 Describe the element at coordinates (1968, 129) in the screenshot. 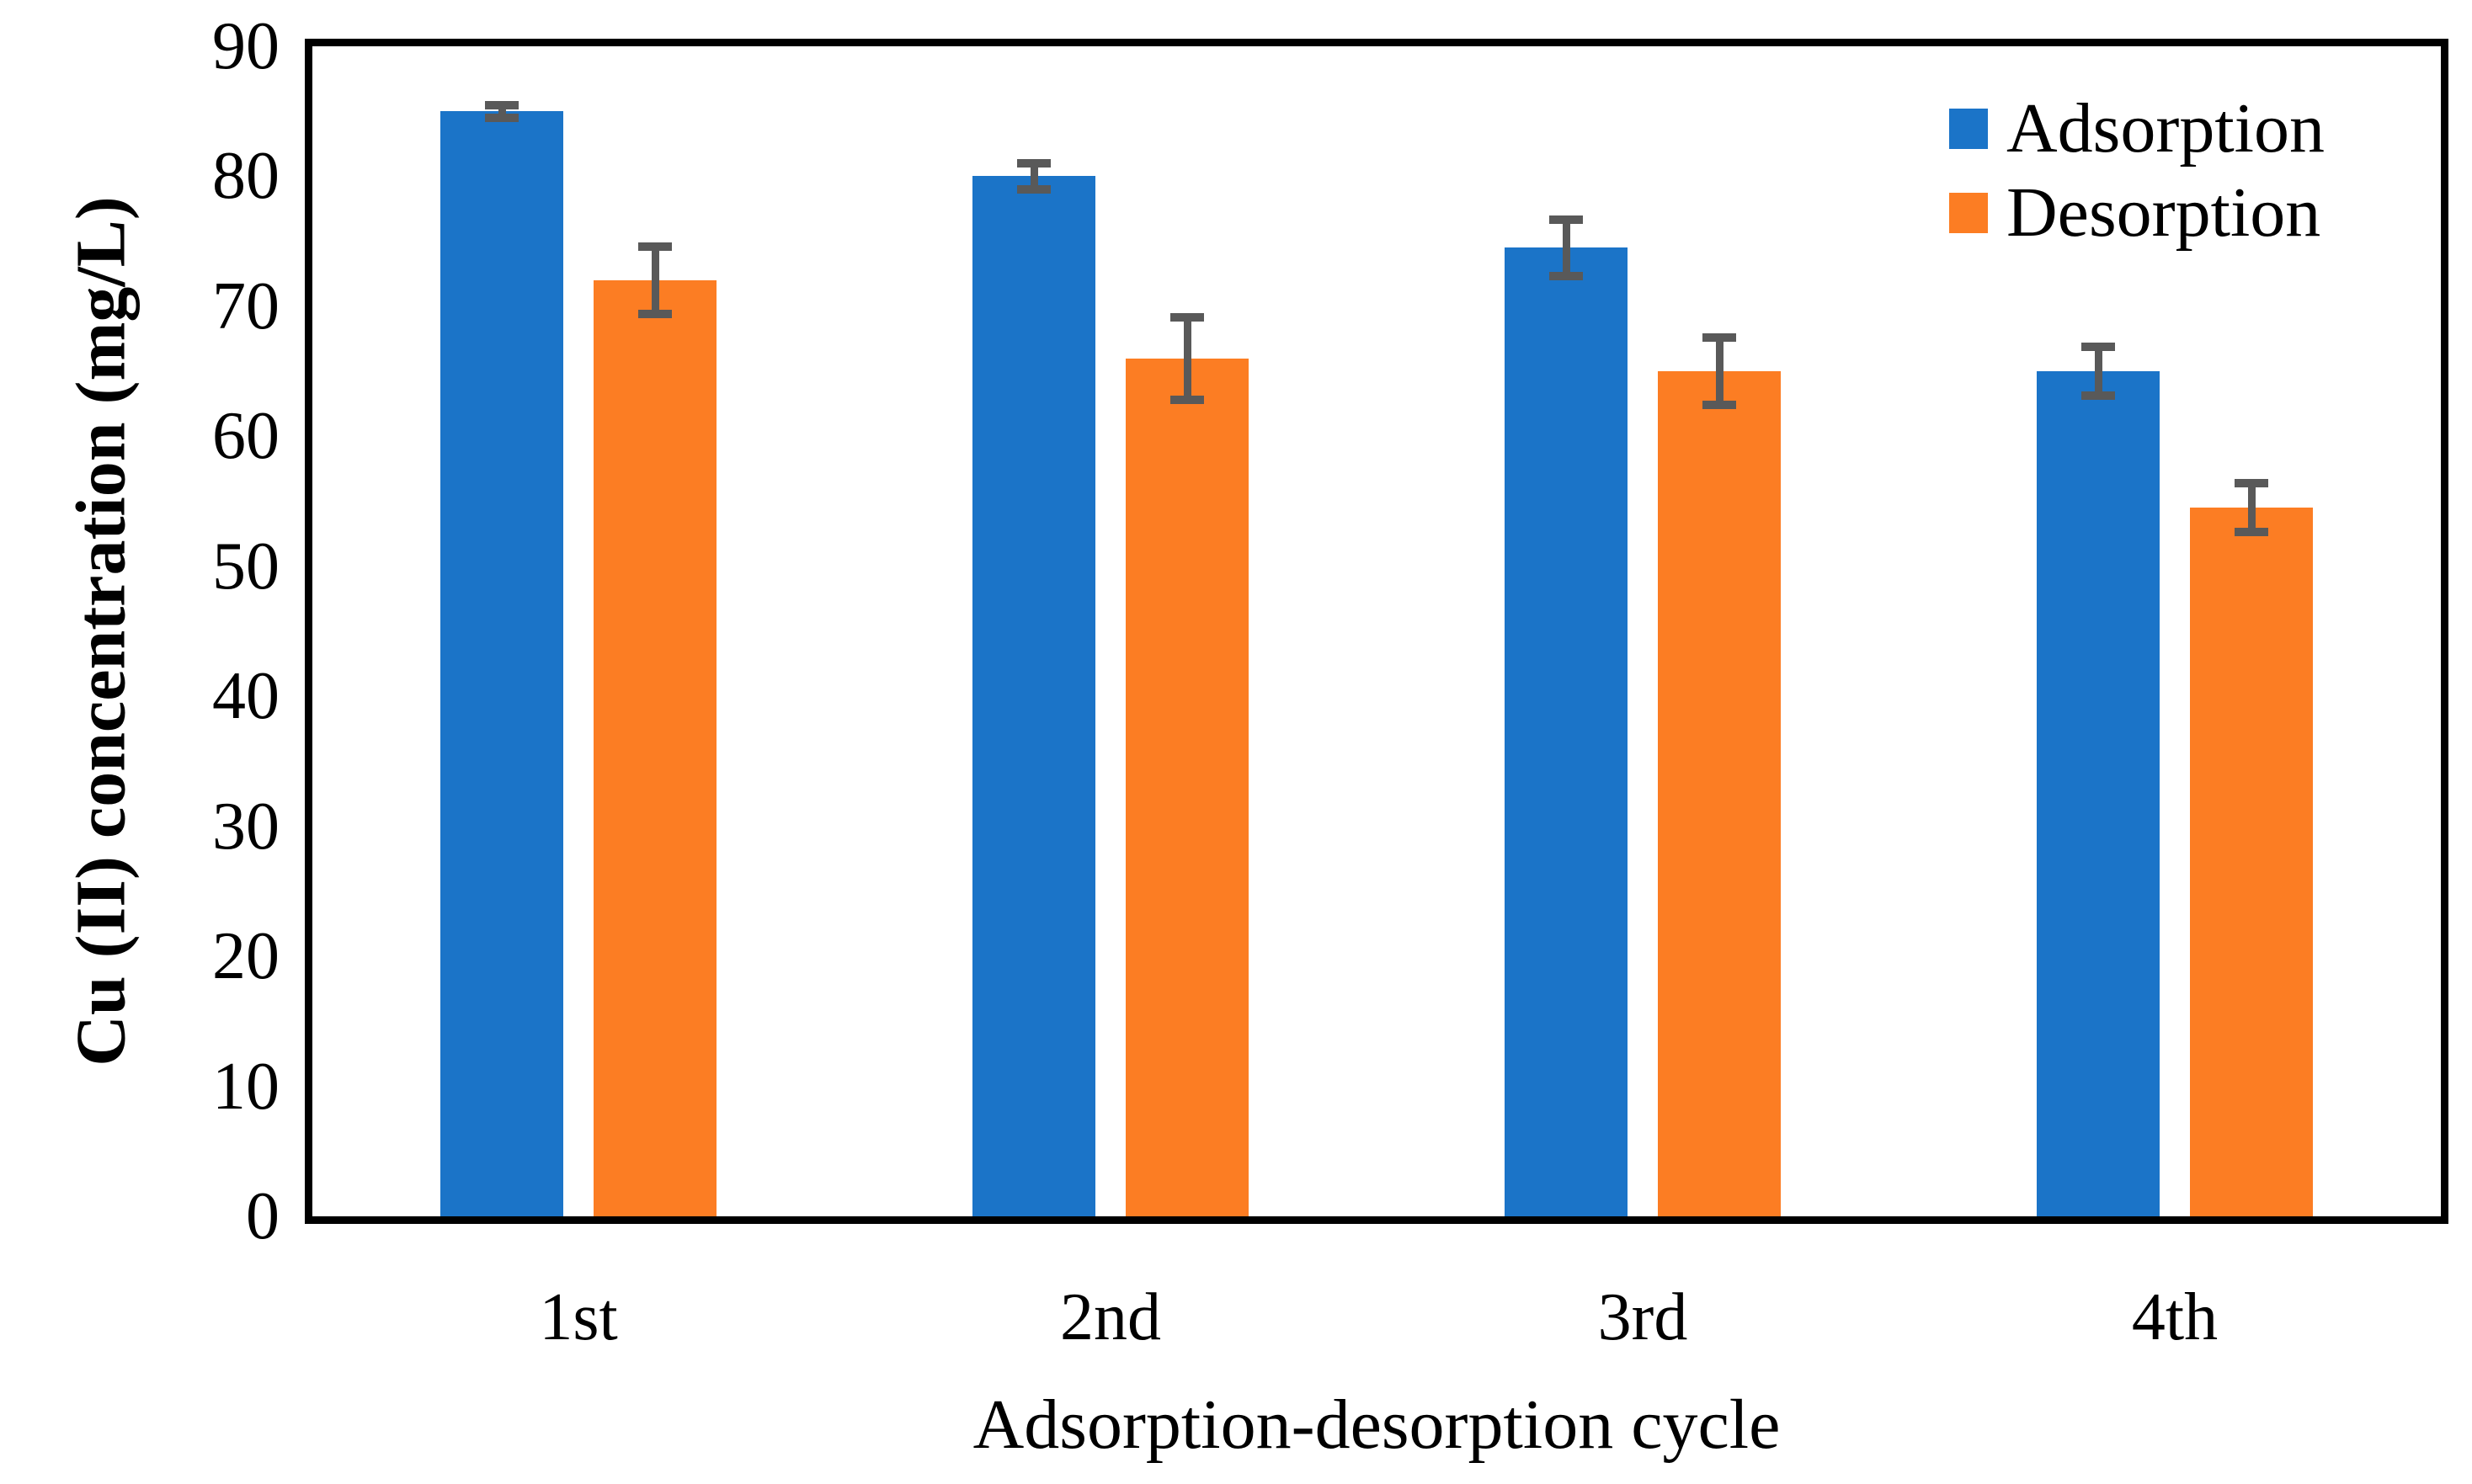

I see `legend-swatch-adsorption` at that location.